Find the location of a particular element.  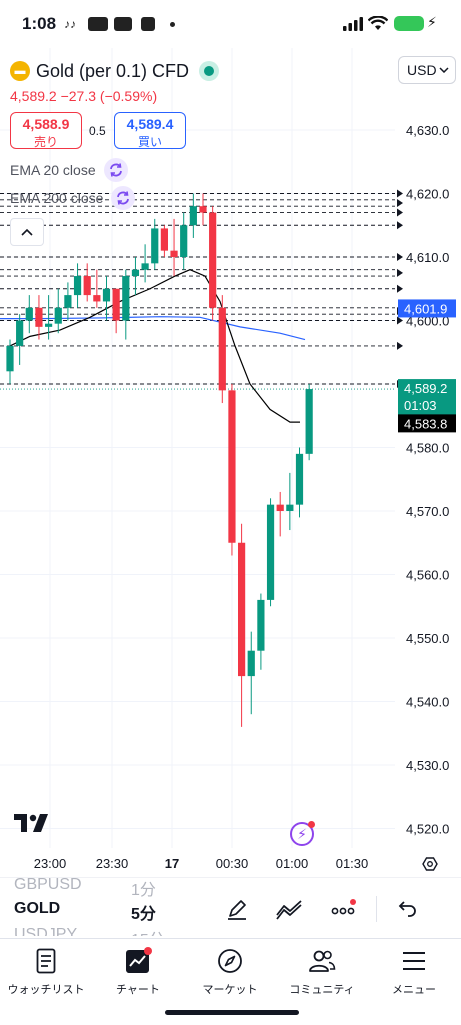

price-tick-label: 4,540.0 is located at coordinates (427, 702).